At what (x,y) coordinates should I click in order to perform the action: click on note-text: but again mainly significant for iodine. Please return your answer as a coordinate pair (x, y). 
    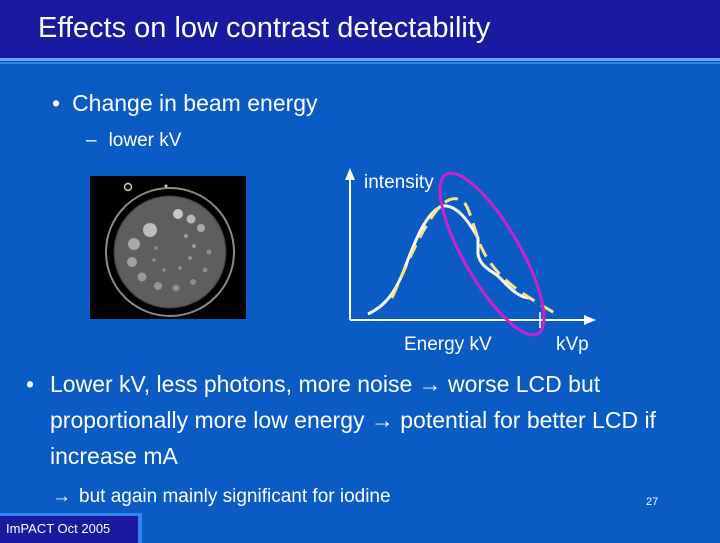
    Looking at the image, I should click on (235, 496).